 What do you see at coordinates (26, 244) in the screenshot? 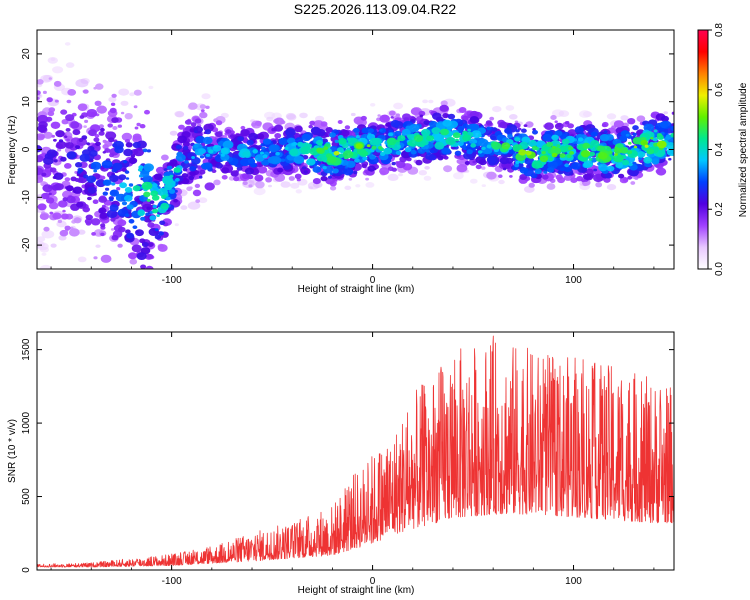
I see `y-tick-label: -20` at bounding box center [26, 244].